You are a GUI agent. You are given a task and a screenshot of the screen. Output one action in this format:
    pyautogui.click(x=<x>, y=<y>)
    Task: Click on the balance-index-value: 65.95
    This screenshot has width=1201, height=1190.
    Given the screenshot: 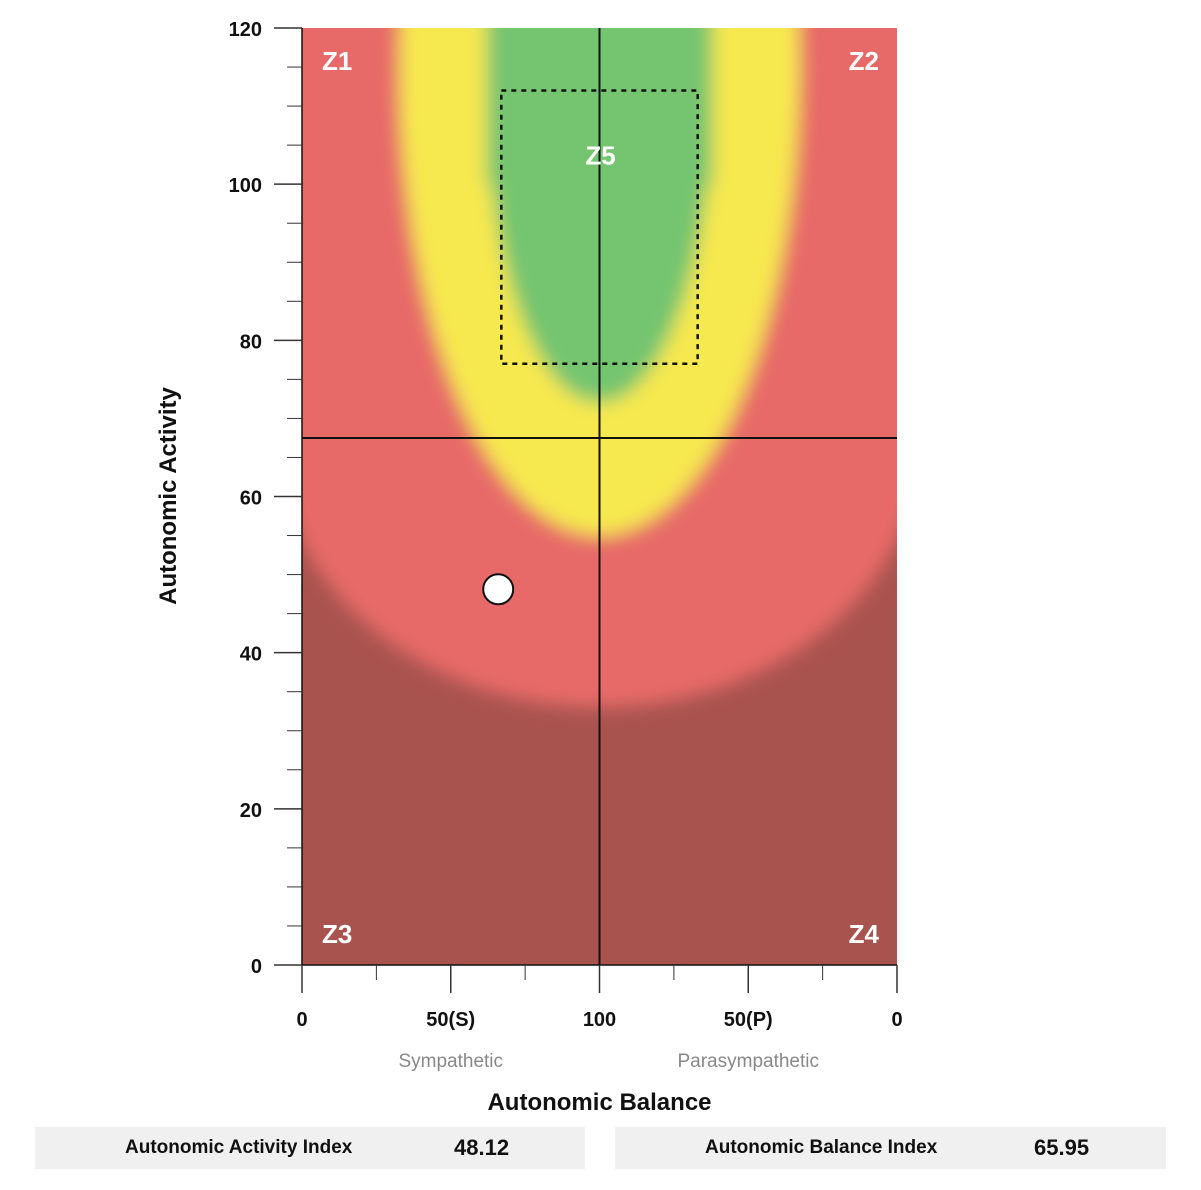 What is the action you would take?
    pyautogui.click(x=1062, y=1147)
    